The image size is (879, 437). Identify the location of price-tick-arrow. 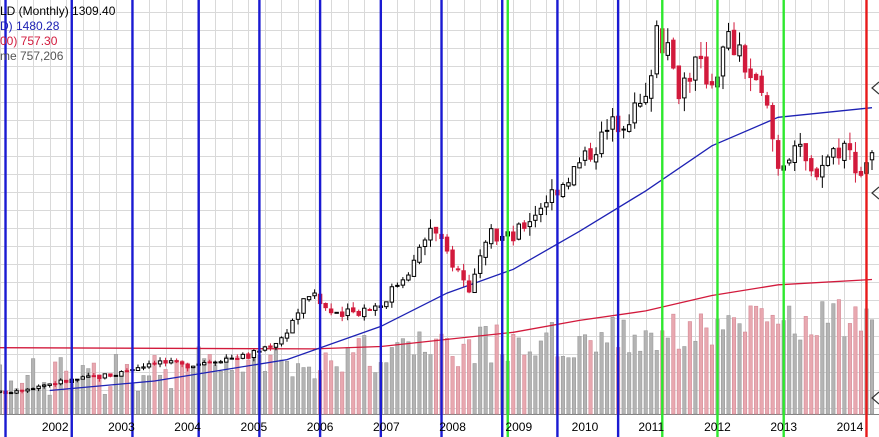
(875, 398).